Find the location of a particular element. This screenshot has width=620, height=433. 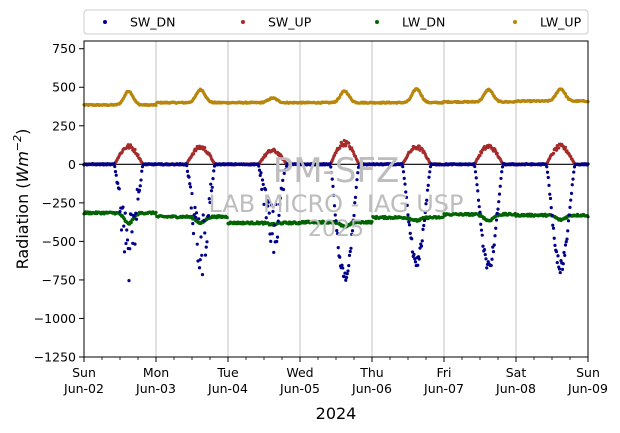

y-tick-label: 500 is located at coordinates (64, 87).